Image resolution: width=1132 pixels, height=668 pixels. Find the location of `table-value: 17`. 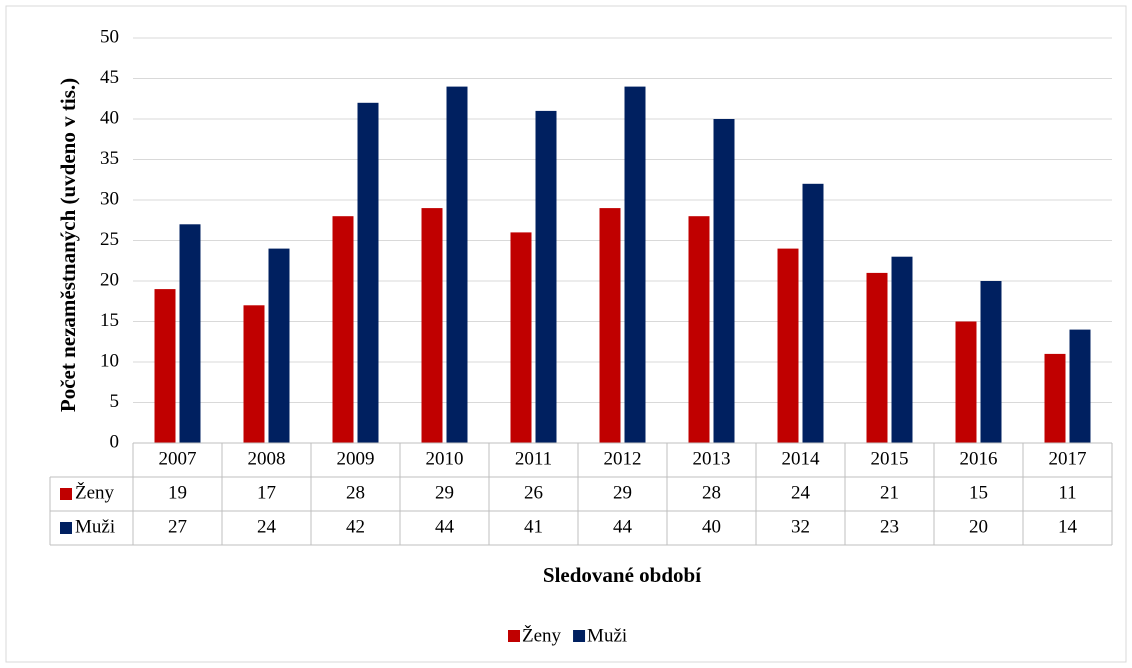

table-value: 17 is located at coordinates (266, 492).